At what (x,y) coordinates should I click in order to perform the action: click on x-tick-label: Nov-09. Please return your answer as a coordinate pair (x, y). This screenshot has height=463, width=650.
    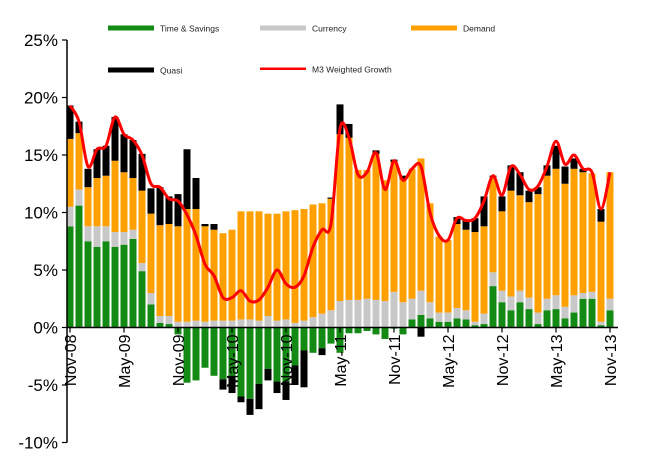
    Looking at the image, I should click on (179, 360).